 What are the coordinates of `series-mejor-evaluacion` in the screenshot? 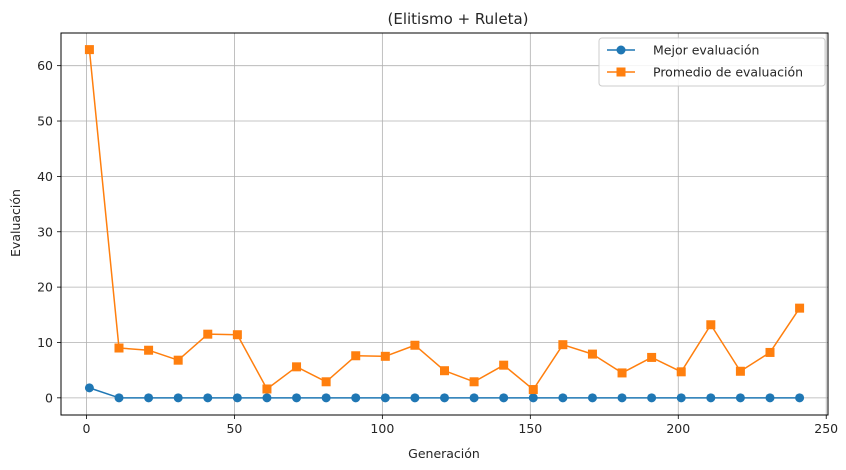 It's located at (444, 393).